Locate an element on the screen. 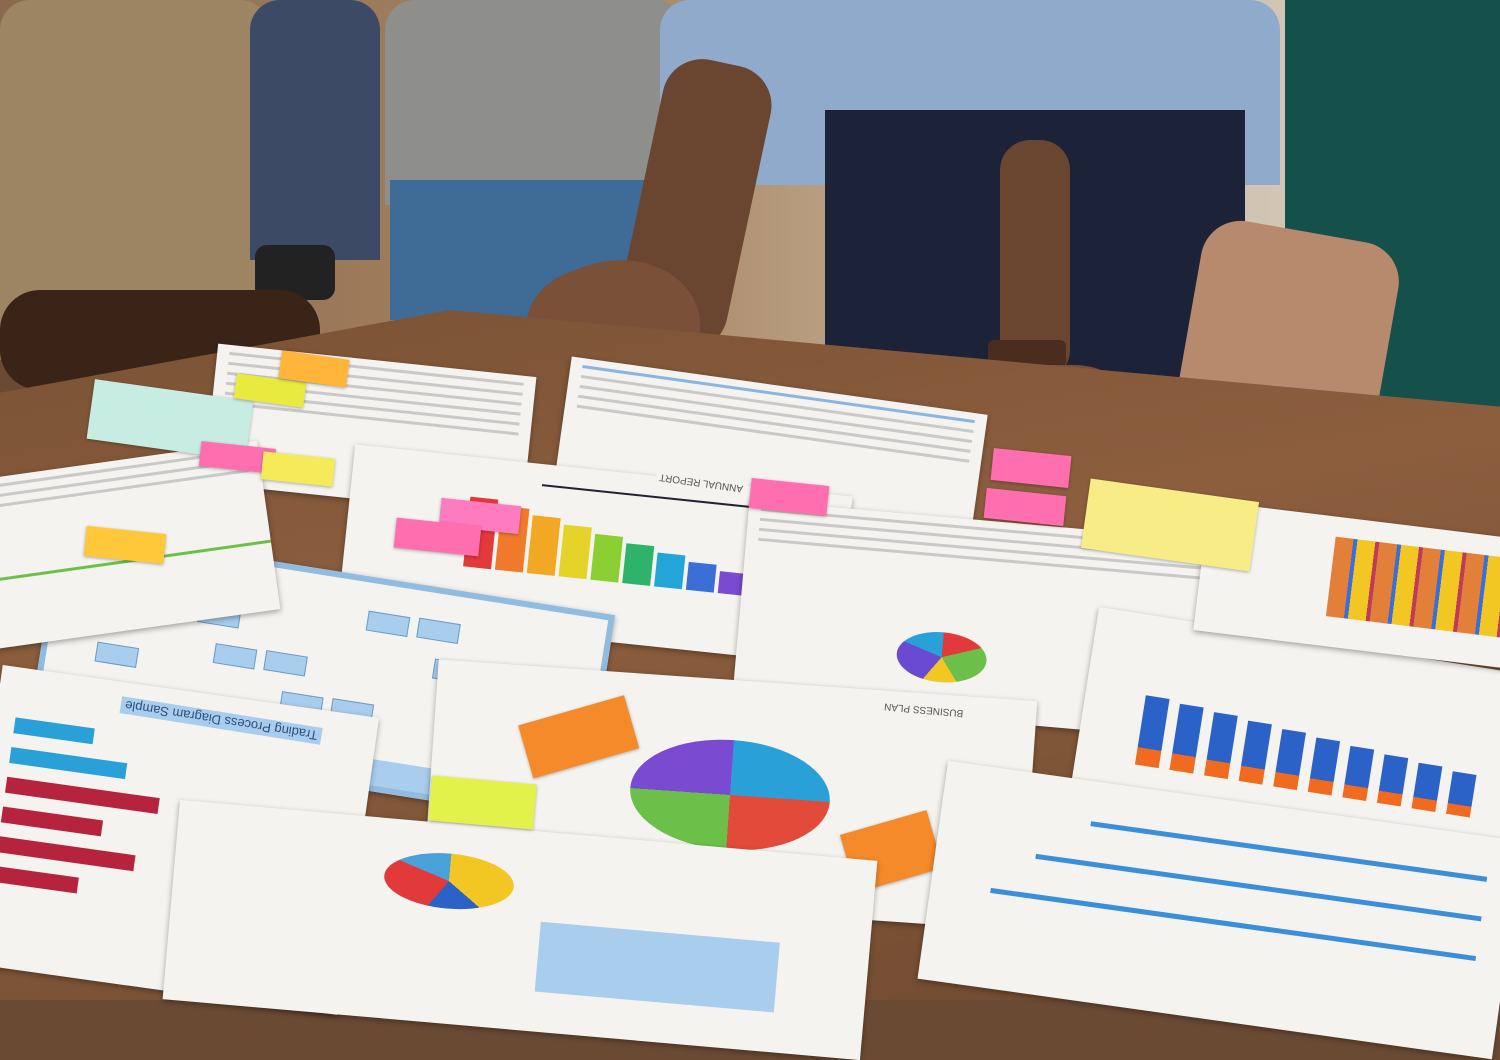 The image size is (1500, 1060). orange-label is located at coordinates (579, 737).